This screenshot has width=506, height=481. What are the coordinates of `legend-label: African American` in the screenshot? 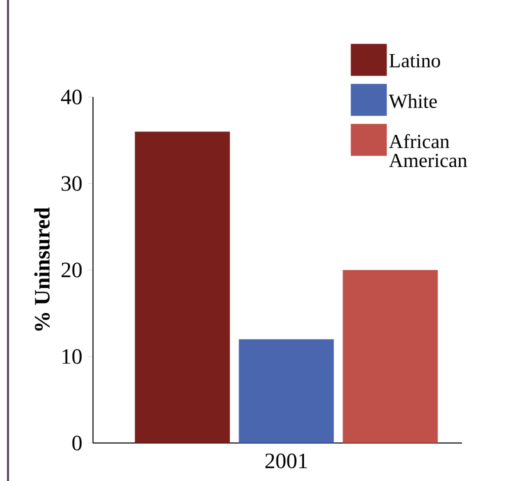 It's located at (428, 151).